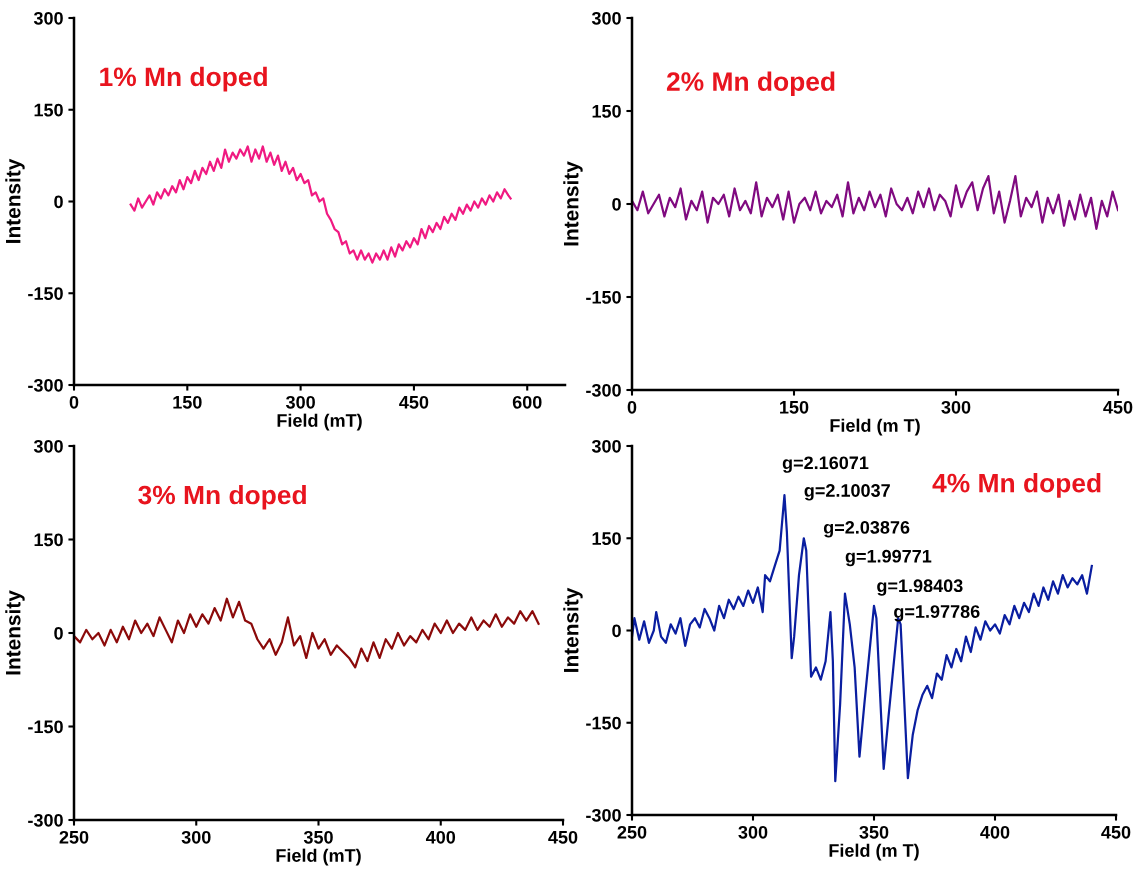  I want to click on x-tick-label: 600, so click(527, 402).